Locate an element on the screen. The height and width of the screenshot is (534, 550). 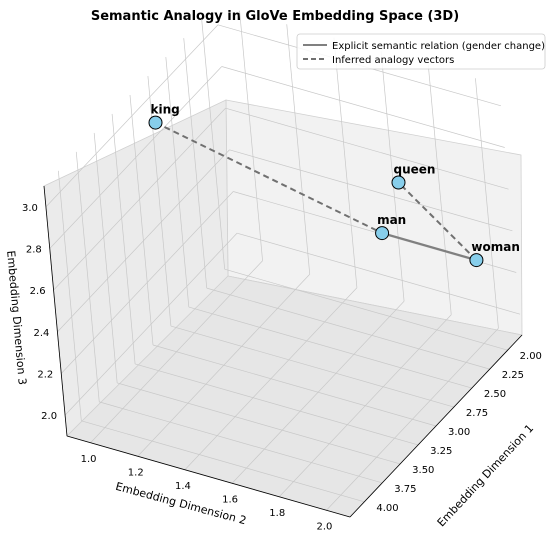
explicit-relation-line is located at coordinates (429, 247).